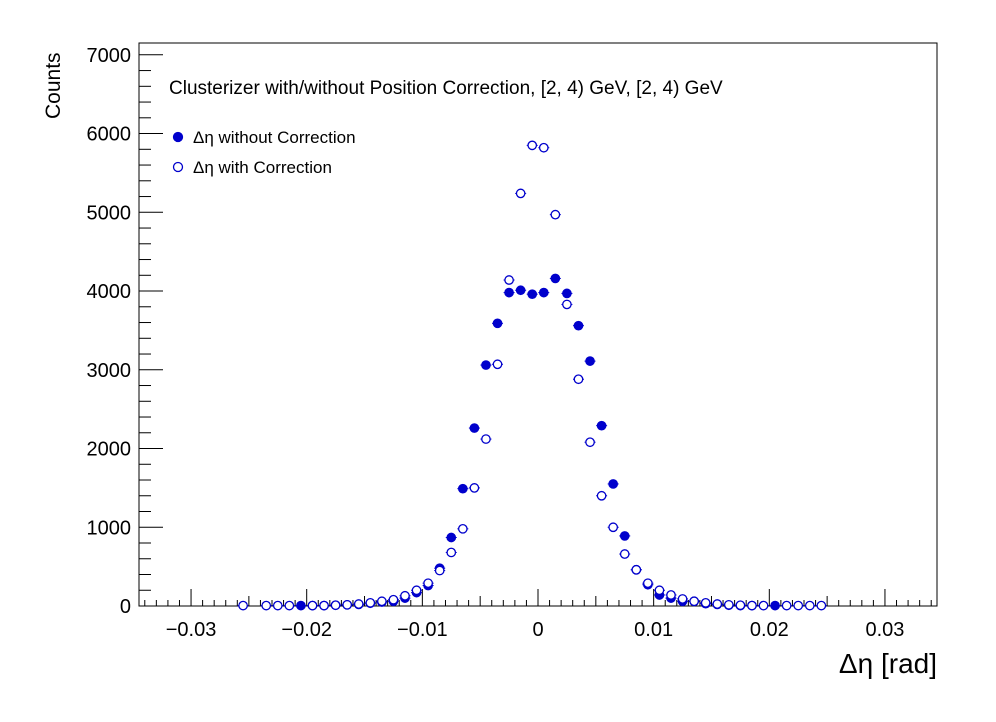 This screenshot has width=996, height=722. I want to click on y-tick-label: 6000, so click(109, 135).